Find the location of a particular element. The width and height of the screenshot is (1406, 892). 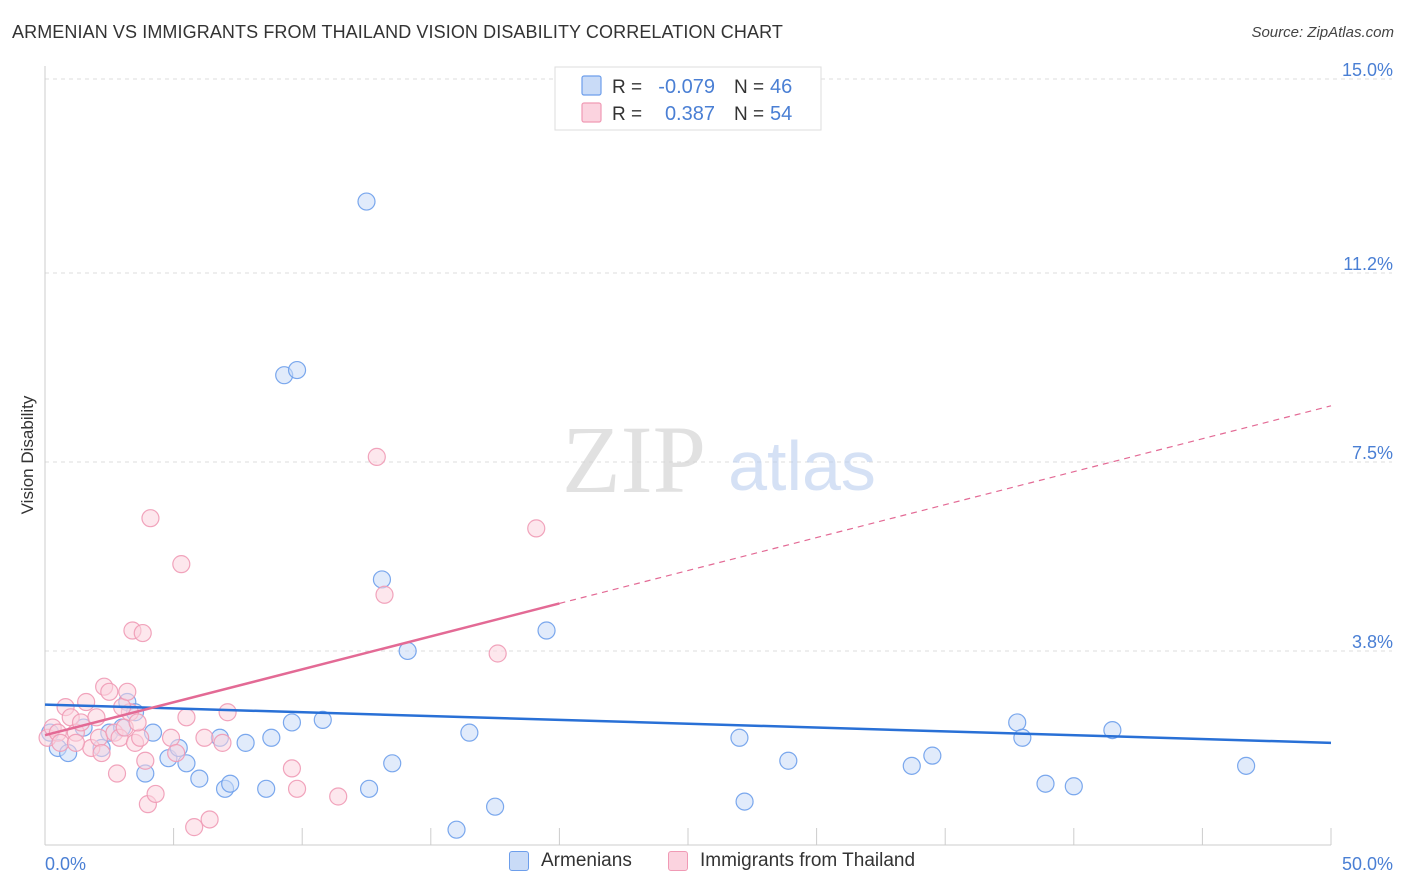

bottom-legend: Armenians Immigrants from Thailand is located at coordinates (703, 865).